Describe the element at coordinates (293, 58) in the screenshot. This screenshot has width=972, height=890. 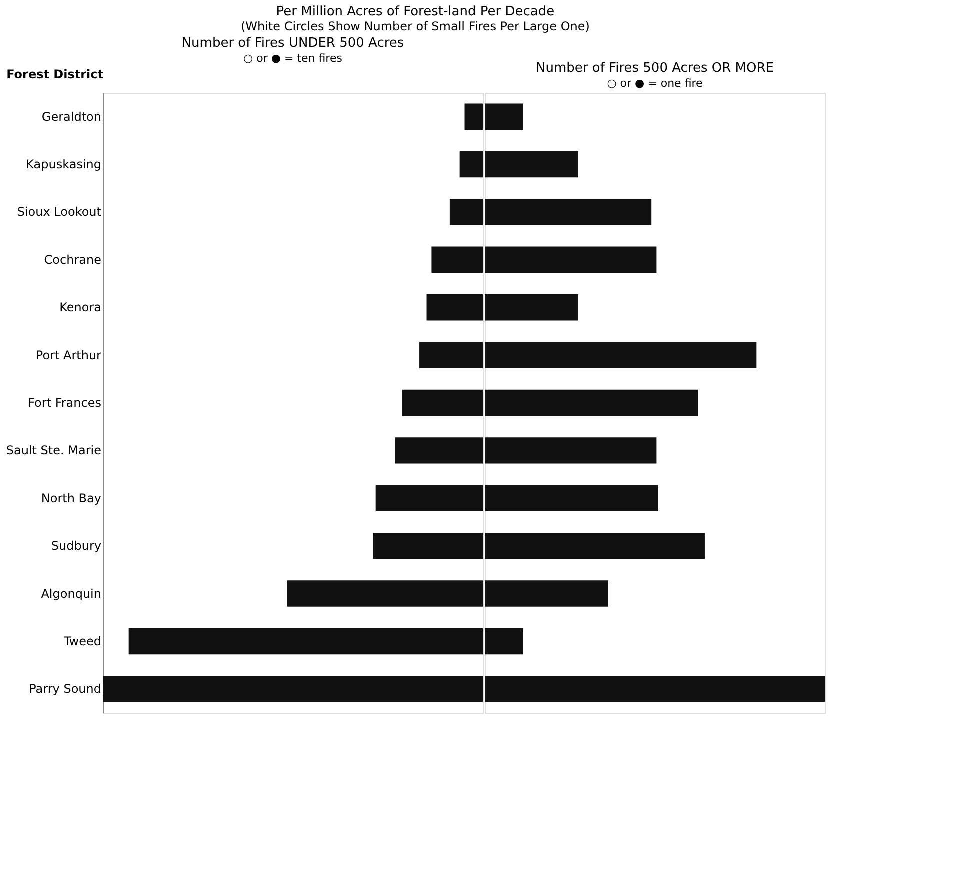
I see `text: ○ or ● = ten fires` at that location.